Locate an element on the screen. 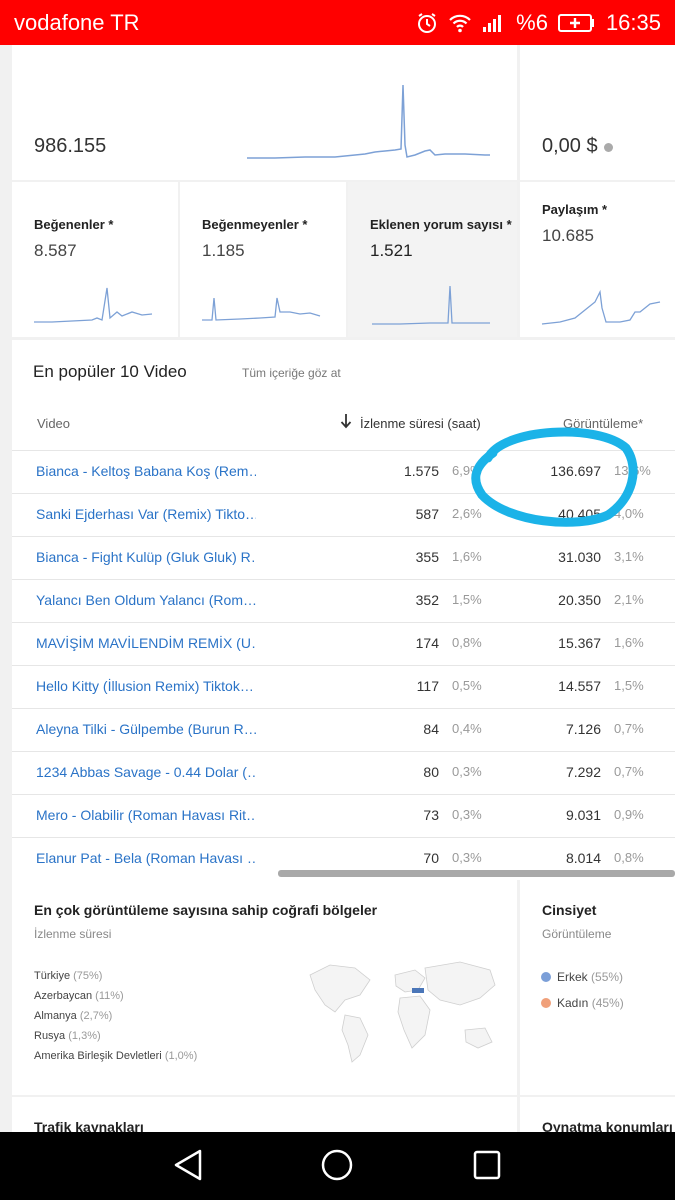 The image size is (675, 1200). views-value: 7.126 is located at coordinates (583, 729).